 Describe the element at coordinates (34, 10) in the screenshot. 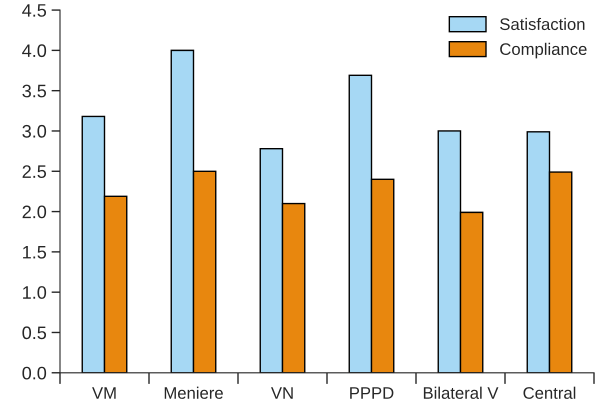

I see `y-tick-label: 4.5` at that location.